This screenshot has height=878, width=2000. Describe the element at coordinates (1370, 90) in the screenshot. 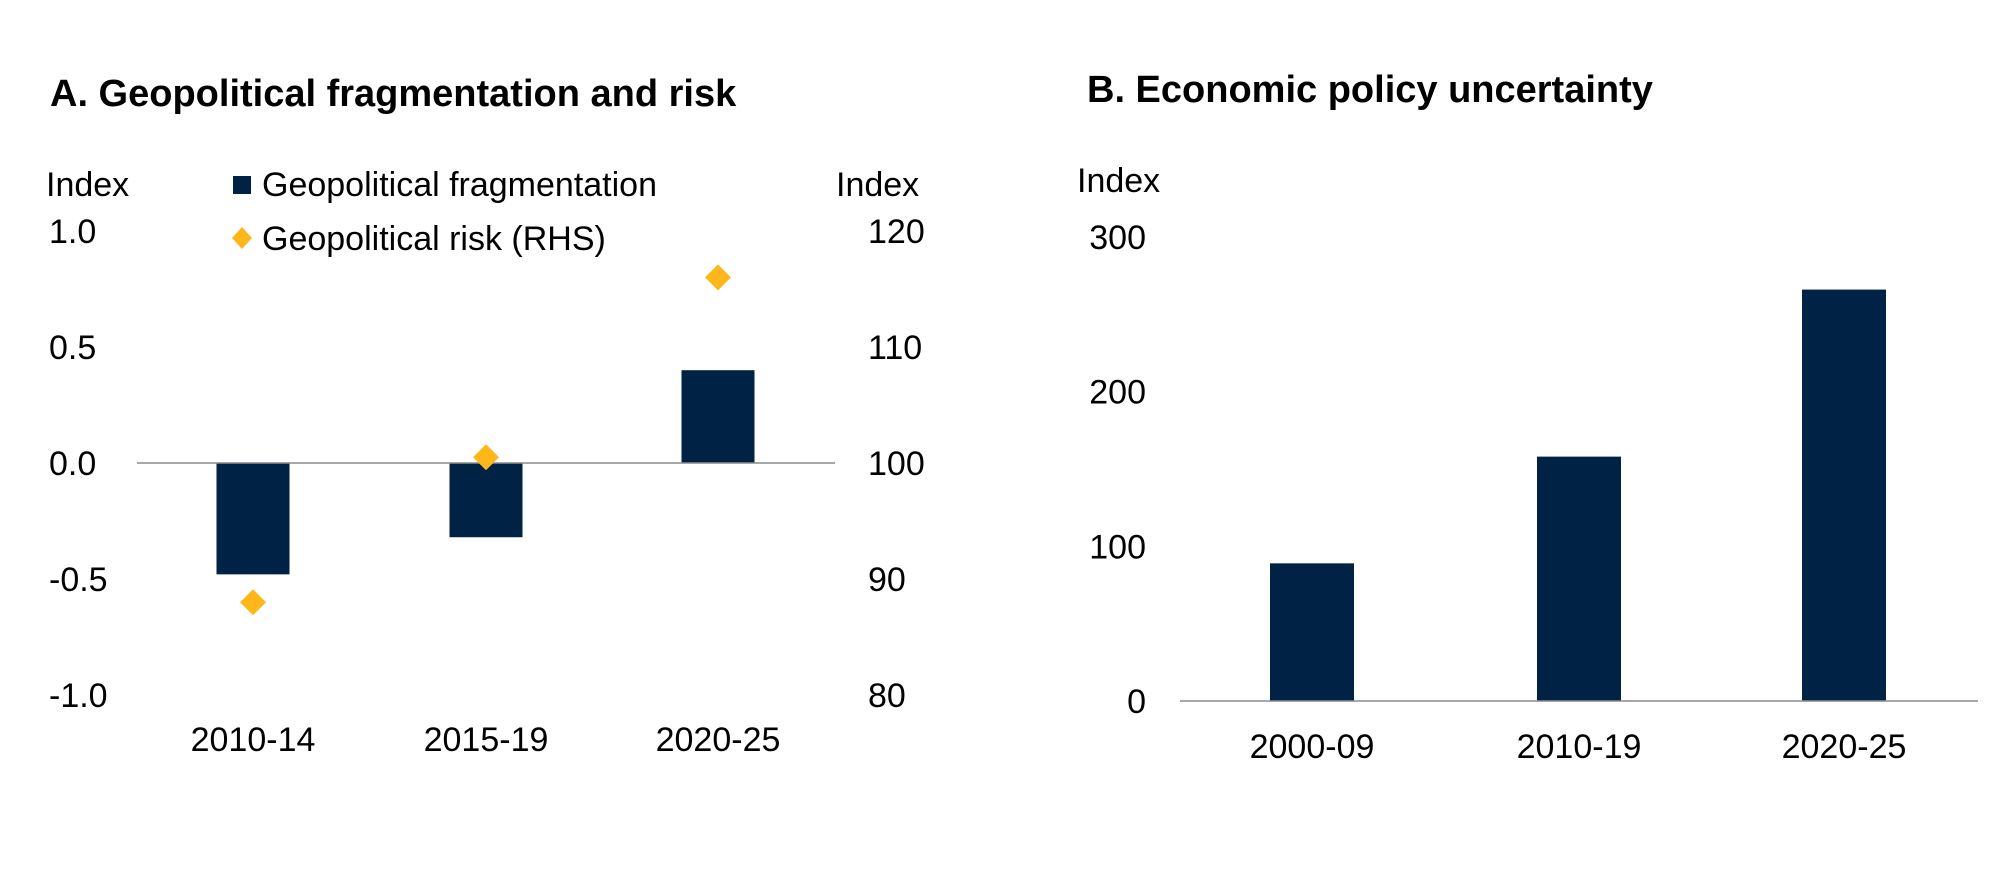

I see `chart-b-title: B. Economic policy uncertainty` at that location.